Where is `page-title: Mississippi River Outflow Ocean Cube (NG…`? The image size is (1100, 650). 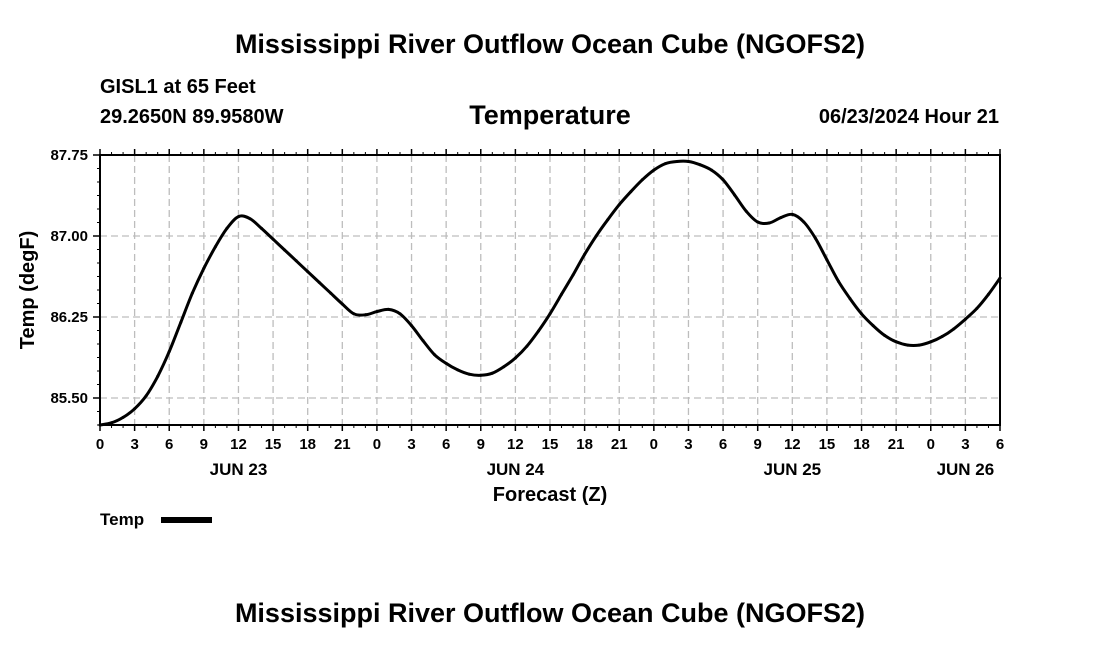
page-title: Mississippi River Outflow Ocean Cube (NG… is located at coordinates (550, 44).